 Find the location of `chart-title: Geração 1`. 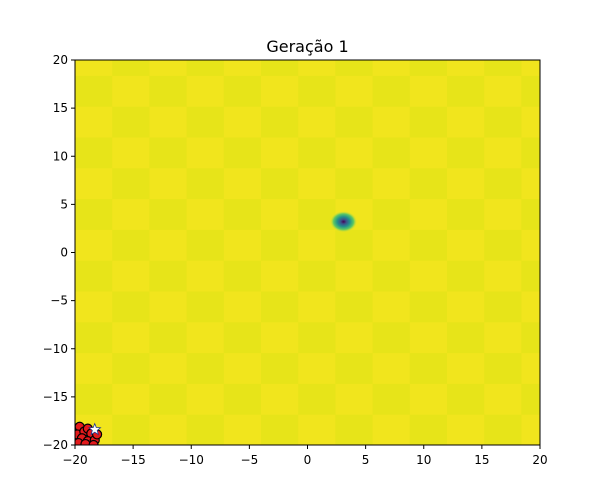

chart-title: Geração 1 is located at coordinates (307, 46).